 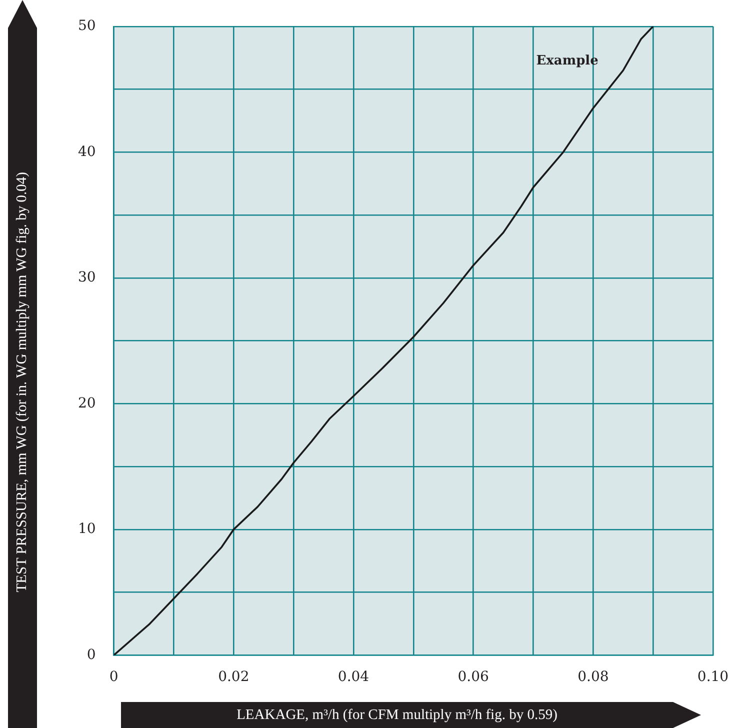 What do you see at coordinates (354, 677) in the screenshot?
I see `x-tick-label: 0.04` at bounding box center [354, 677].